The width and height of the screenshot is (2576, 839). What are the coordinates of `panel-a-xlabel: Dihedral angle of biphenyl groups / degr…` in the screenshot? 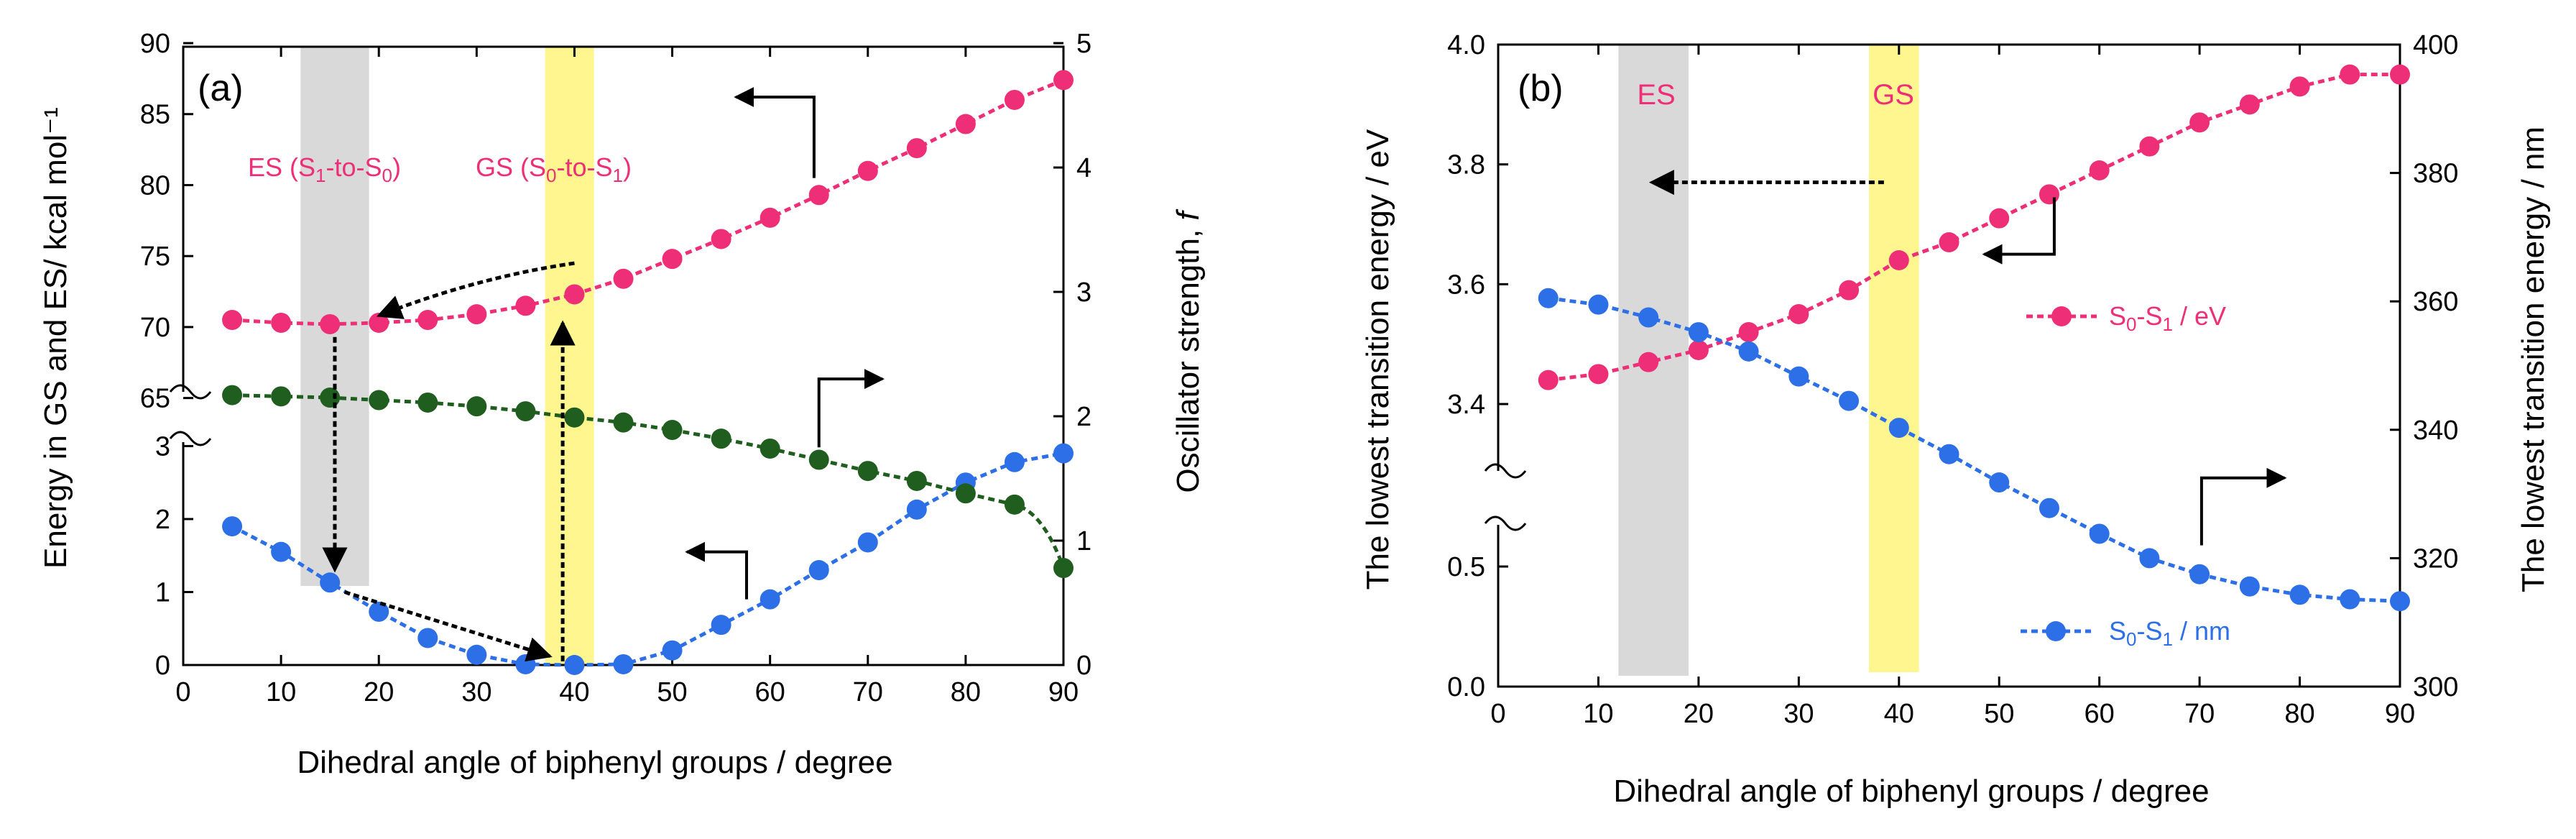 It's located at (594, 762).